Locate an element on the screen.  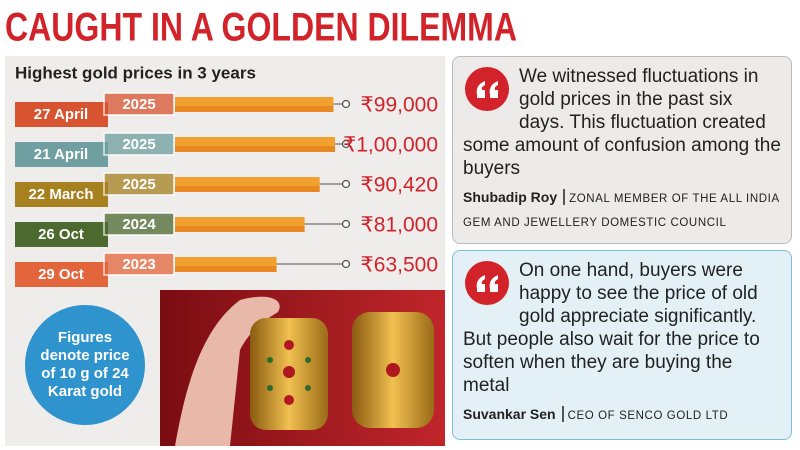
category-label: 22 March is located at coordinates (60, 194).